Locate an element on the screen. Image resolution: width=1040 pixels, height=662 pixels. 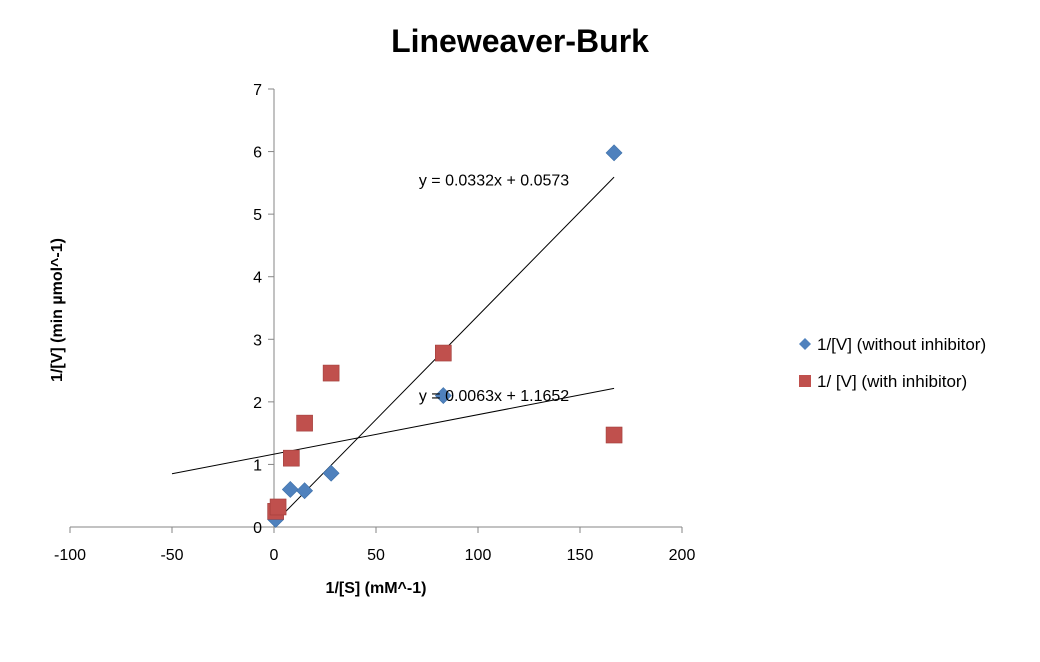
x-tick-label: 50 is located at coordinates (376, 555).